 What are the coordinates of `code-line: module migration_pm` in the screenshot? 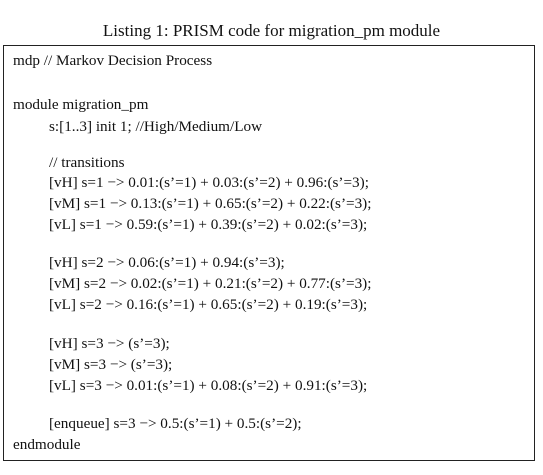 It's located at (81, 104).